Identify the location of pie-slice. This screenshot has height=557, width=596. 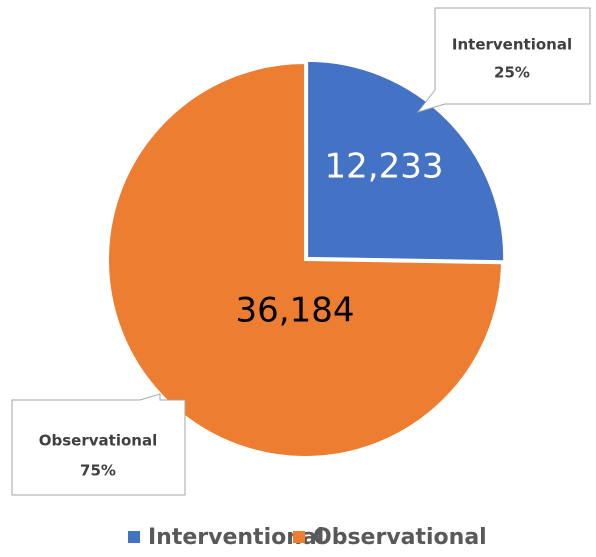
(406, 161).